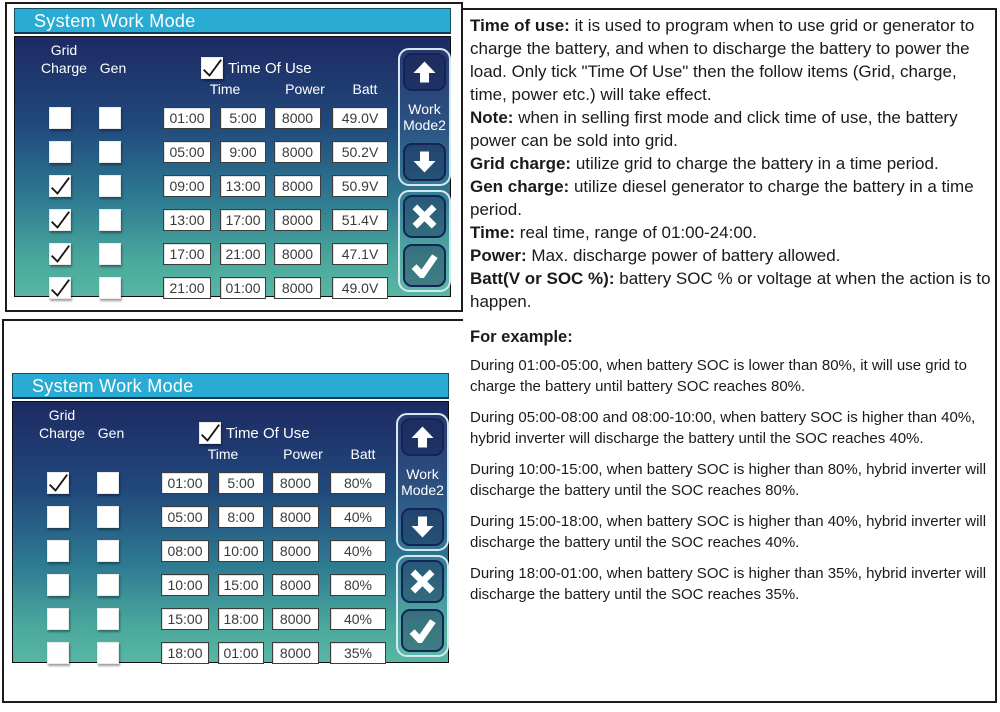 The height and width of the screenshot is (712, 1000). I want to click on time-start-input: 09:00, so click(187, 186).